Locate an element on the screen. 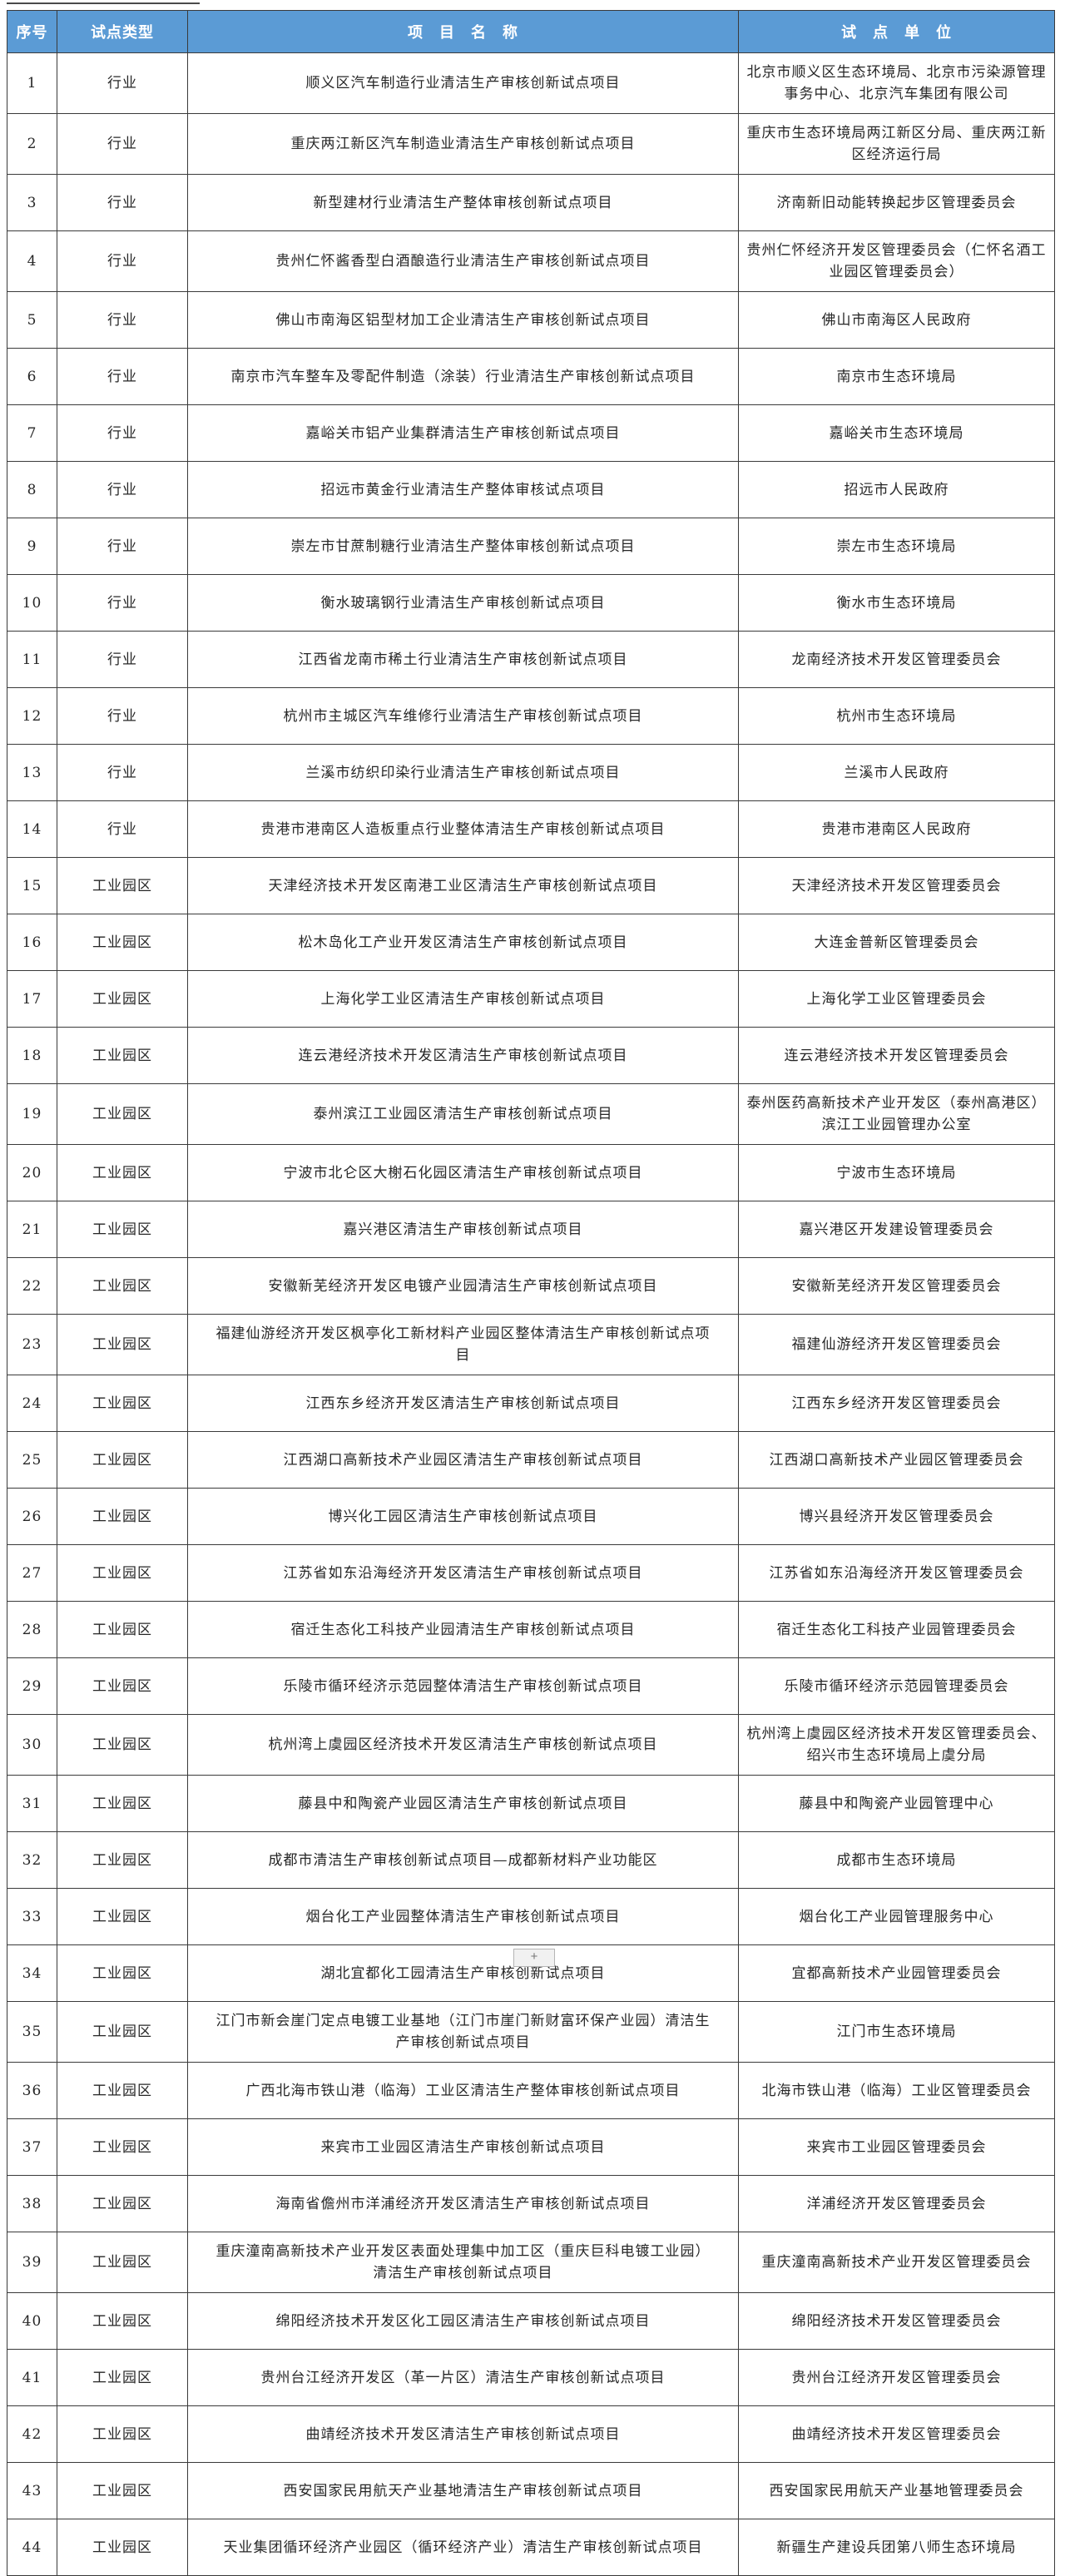 The height and width of the screenshot is (2576, 1065). unit-cell: 洋浦经济开发区管理委员会 is located at coordinates (896, 2204).